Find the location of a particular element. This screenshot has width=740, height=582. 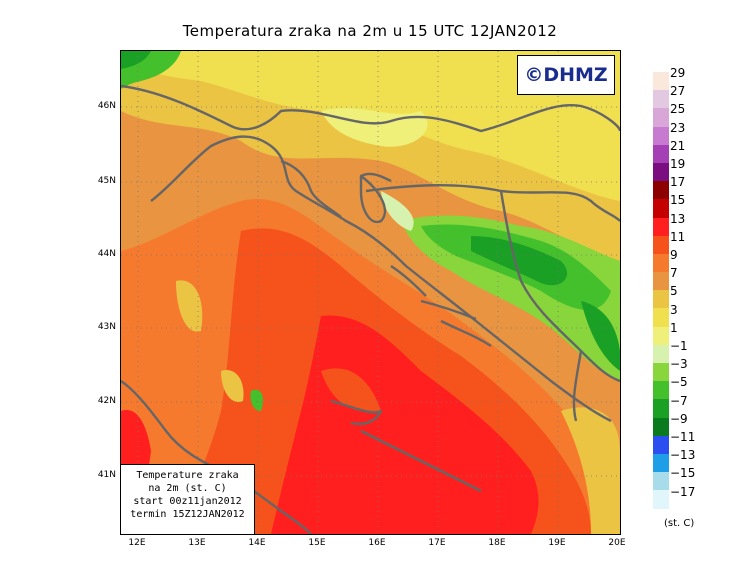

dhmz-copyright: ©DHMZ is located at coordinates (566, 75).